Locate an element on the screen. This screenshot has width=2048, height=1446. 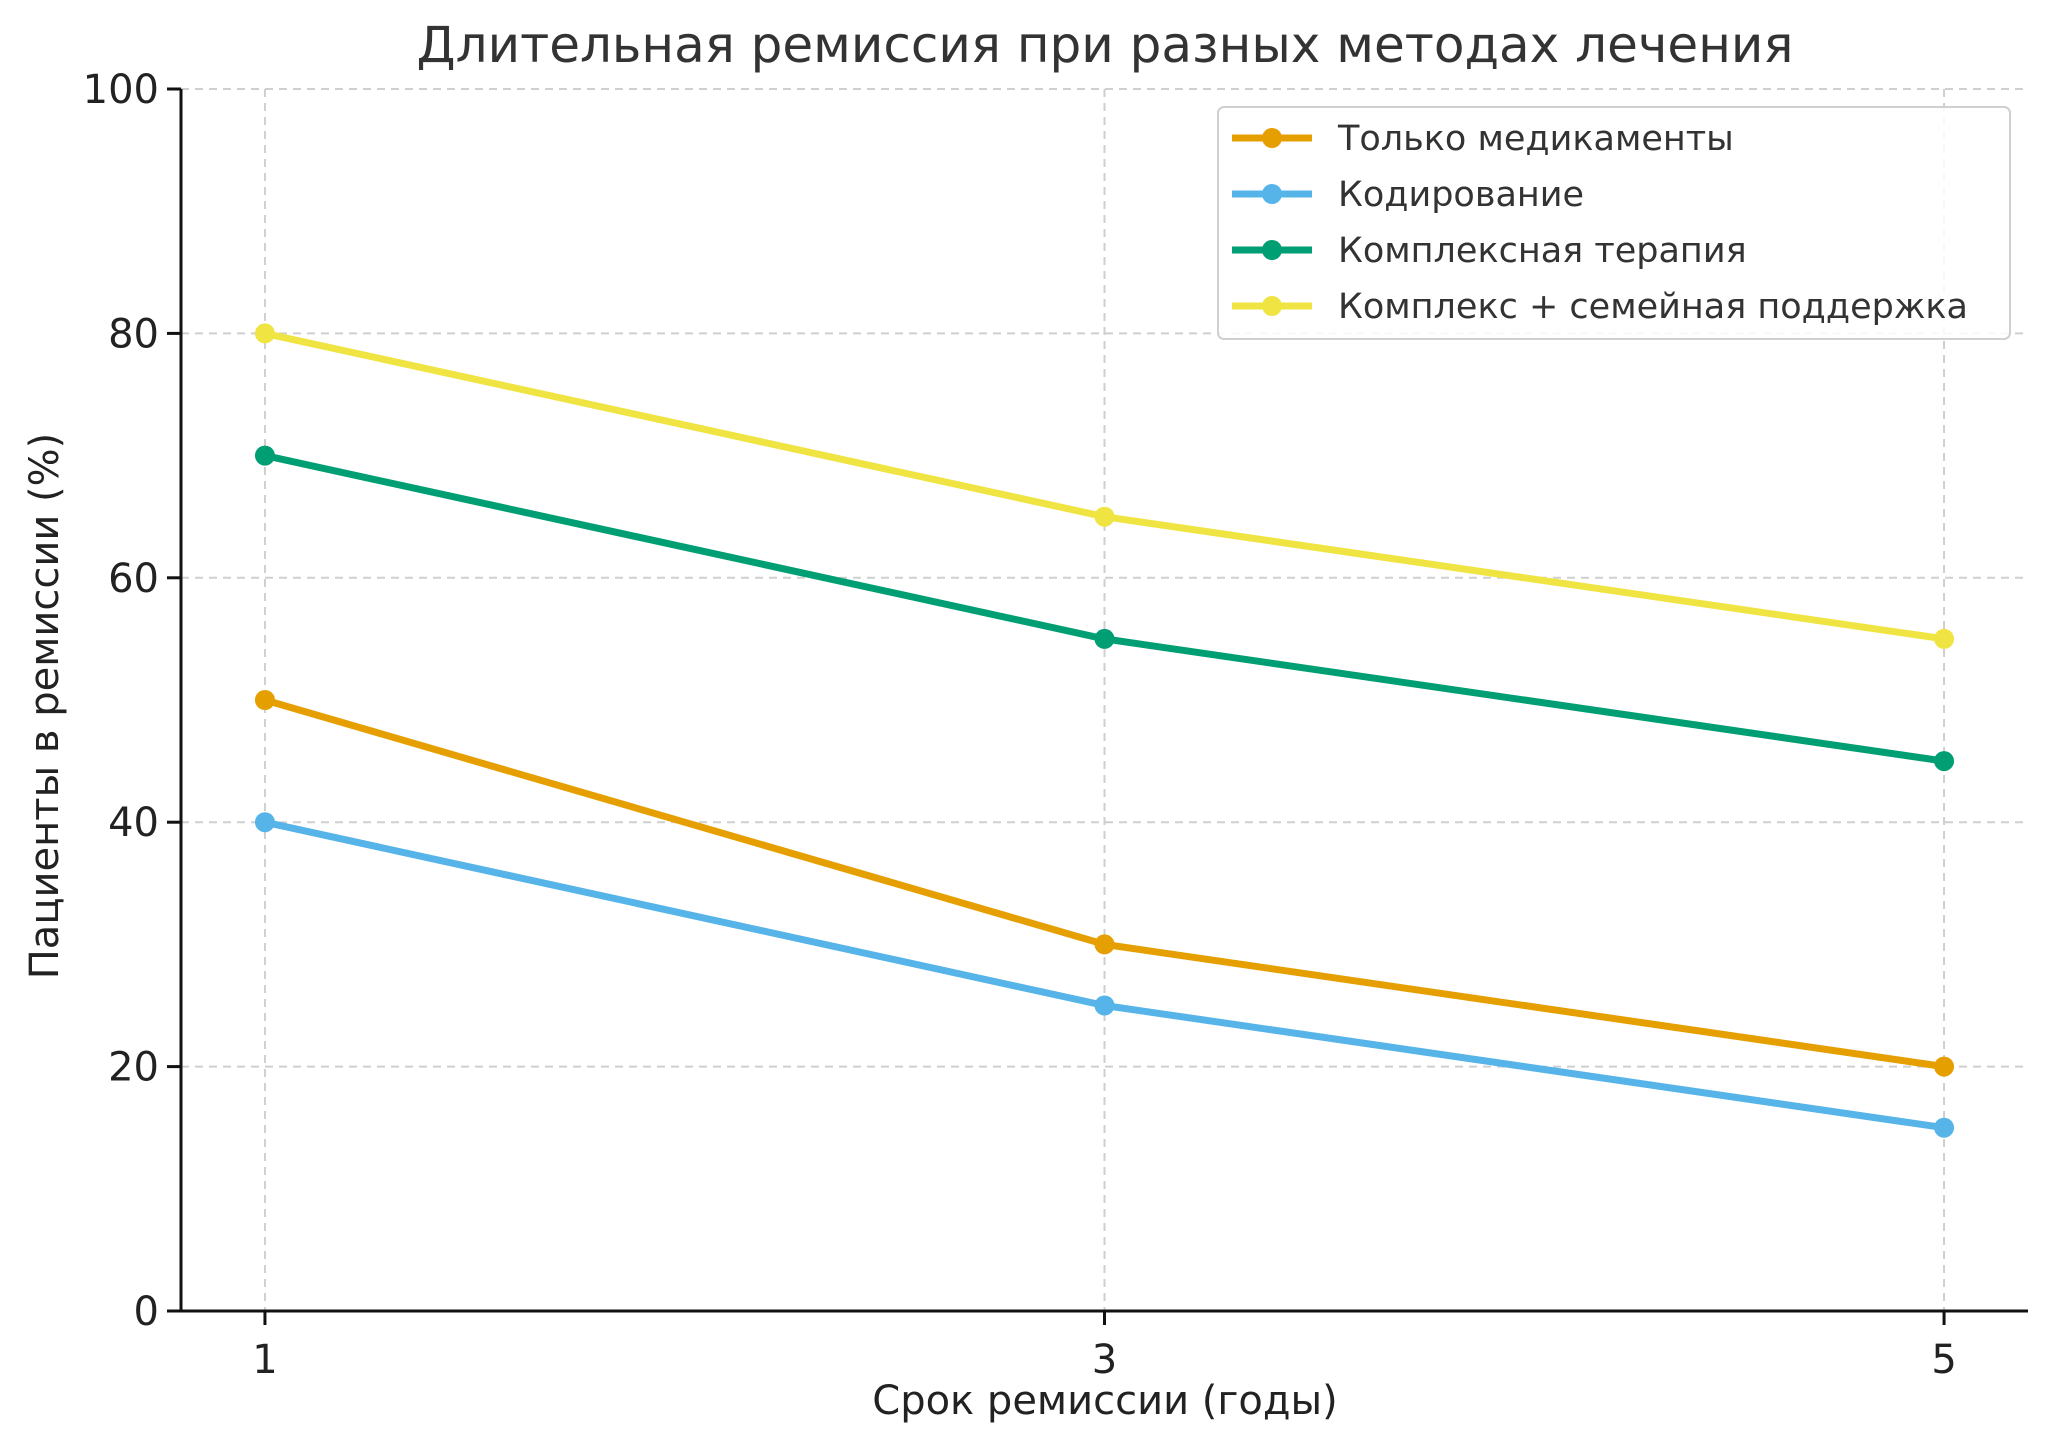
y-axis-label: Пациенты в ремиссии (%) is located at coordinates (45, 706).